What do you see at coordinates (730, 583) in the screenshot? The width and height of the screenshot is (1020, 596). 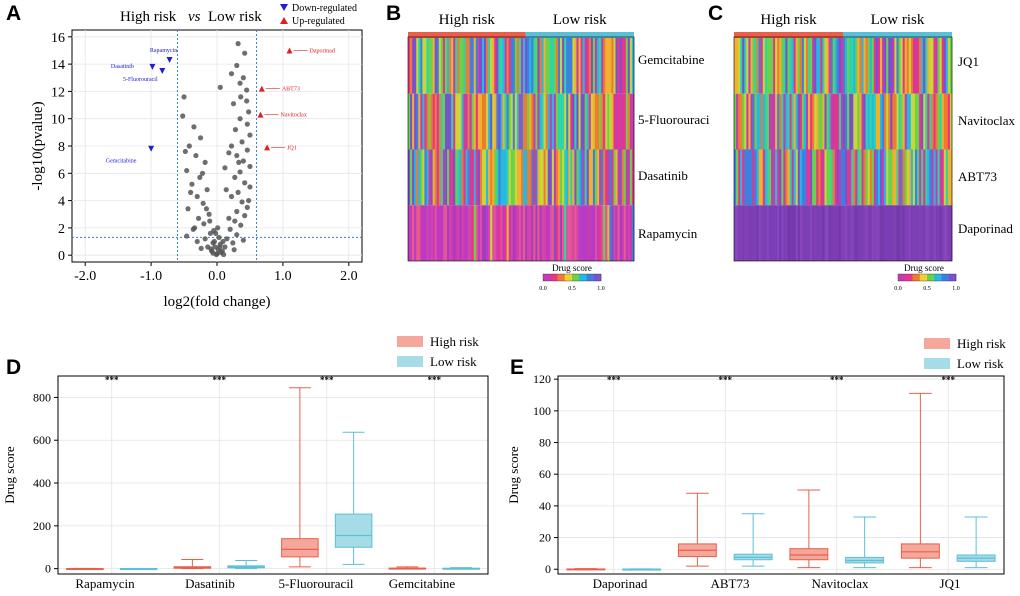 I see `boxplot-e-category-label: ABT73` at bounding box center [730, 583].